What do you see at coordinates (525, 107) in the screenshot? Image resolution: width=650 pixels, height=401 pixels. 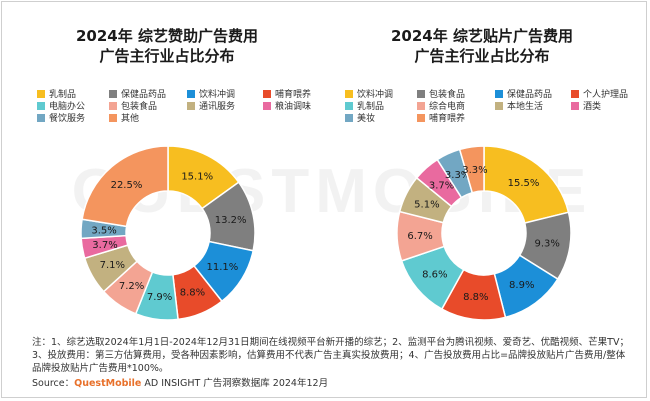 I see `legend-label: 本地生活` at bounding box center [525, 107].